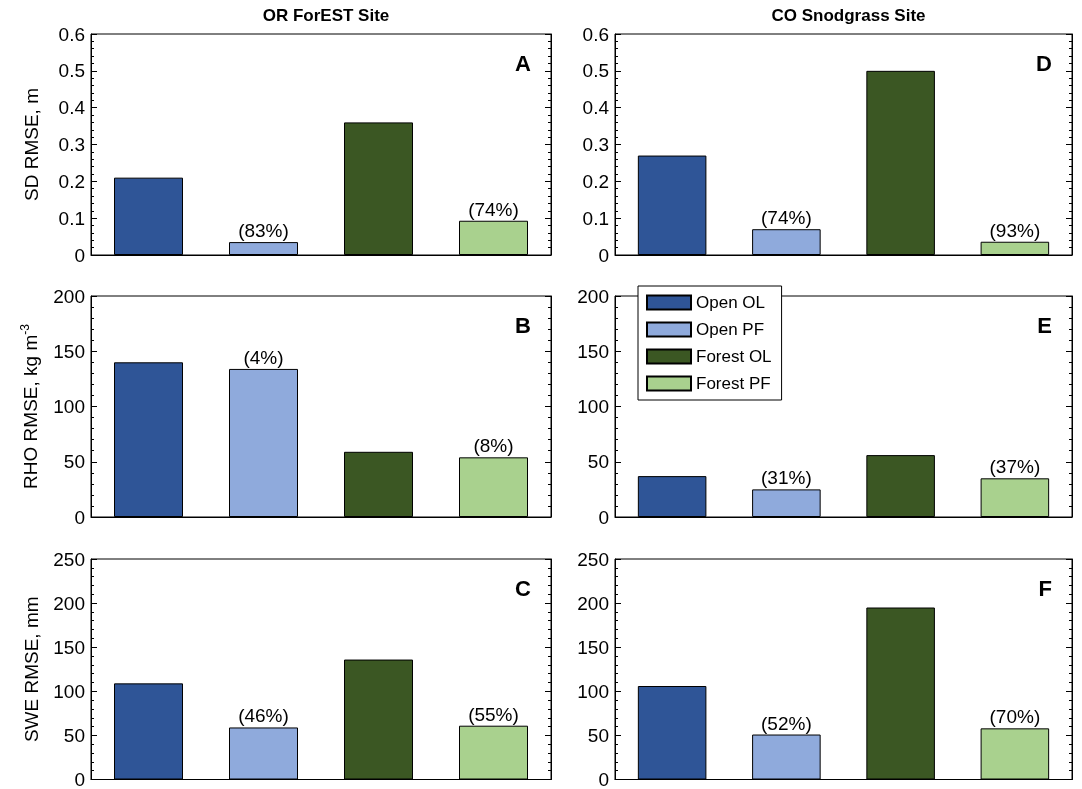 This screenshot has height=789, width=1082. I want to click on annotation: (4%), so click(263, 357).